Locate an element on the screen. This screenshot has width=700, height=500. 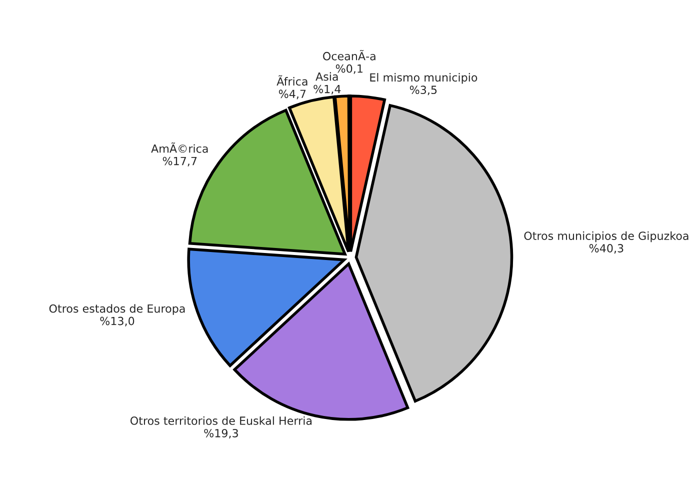
data-label: %13,0 is located at coordinates (117, 321).